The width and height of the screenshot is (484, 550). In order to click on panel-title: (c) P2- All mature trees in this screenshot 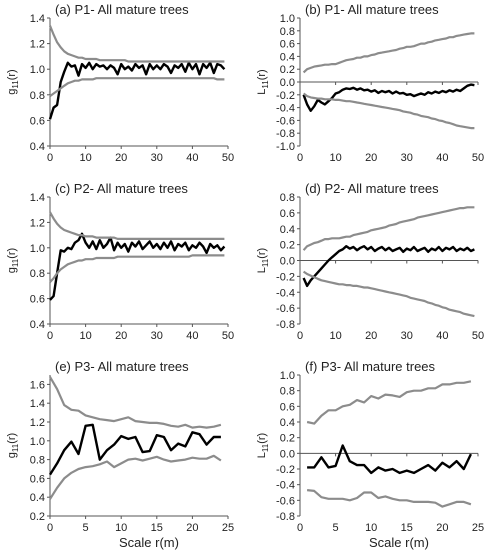, I will do `click(121, 188)`.